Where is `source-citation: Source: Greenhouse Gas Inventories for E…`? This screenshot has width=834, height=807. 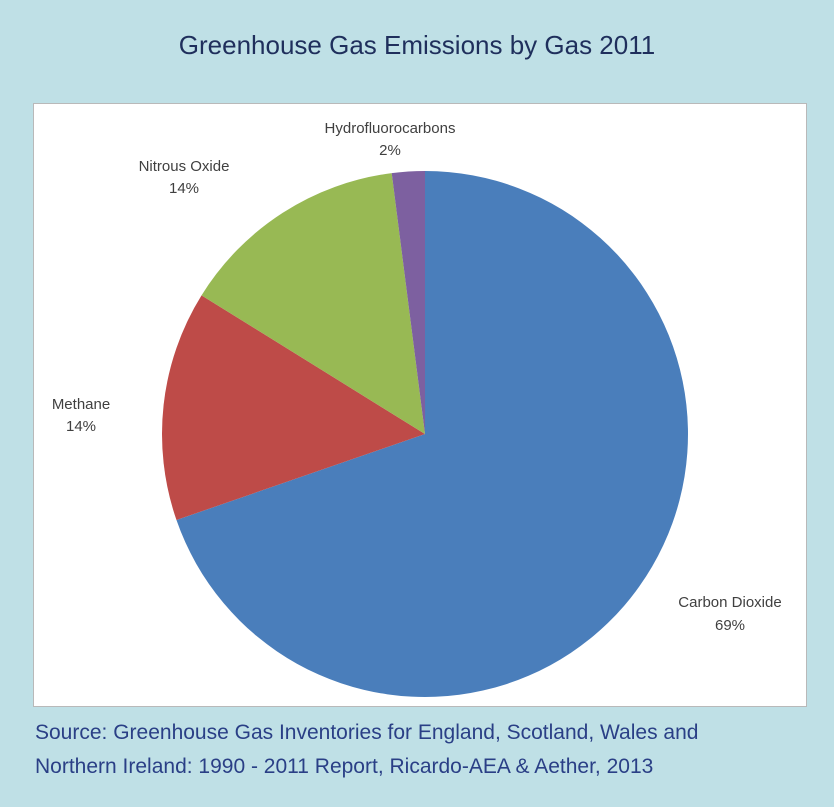 source-citation: Source: Greenhouse Gas Inventories for E… is located at coordinates (425, 750).